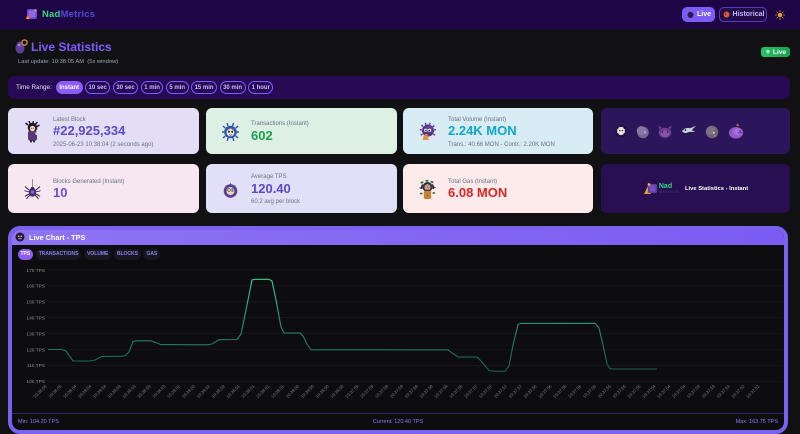  What do you see at coordinates (35, 350) in the screenshot?
I see `svg-text: 120 TPS` at bounding box center [35, 350].